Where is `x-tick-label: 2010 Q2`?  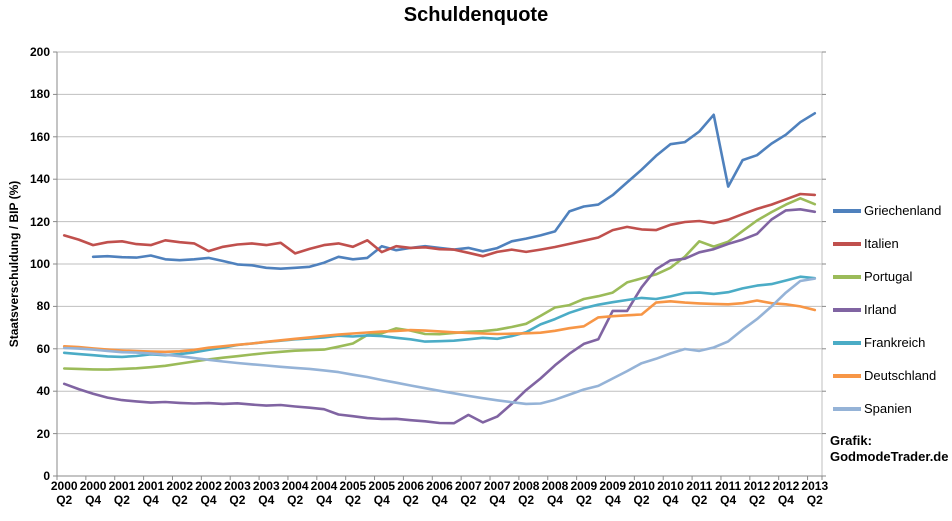 x-tick-label: 2010 Q2 is located at coordinates (641, 493).